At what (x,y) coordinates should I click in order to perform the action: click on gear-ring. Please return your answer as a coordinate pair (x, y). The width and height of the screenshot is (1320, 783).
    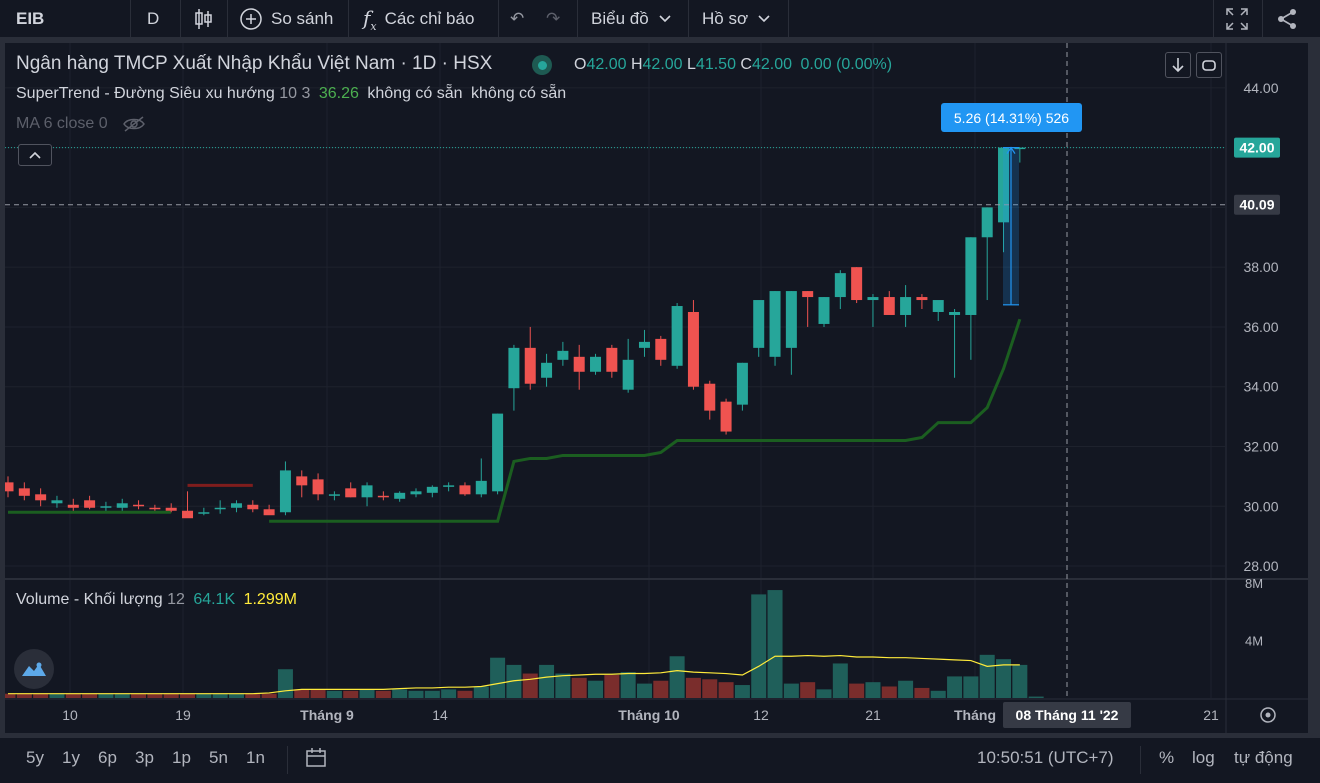
    Looking at the image, I should click on (1268, 715).